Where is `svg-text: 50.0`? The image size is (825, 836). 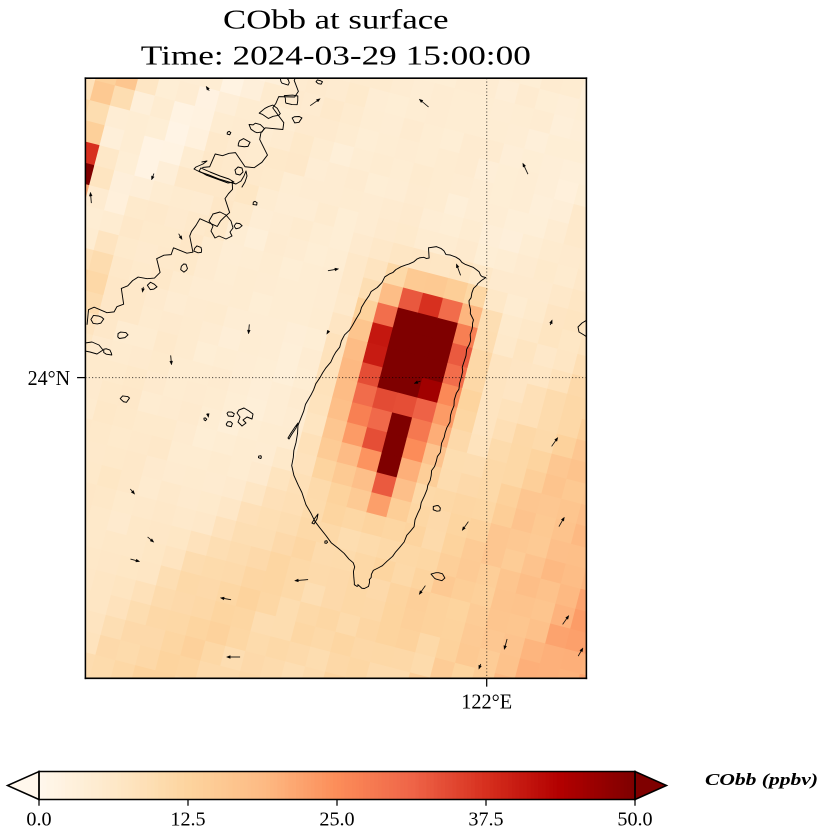
svg-text: 50.0 is located at coordinates (634, 819).